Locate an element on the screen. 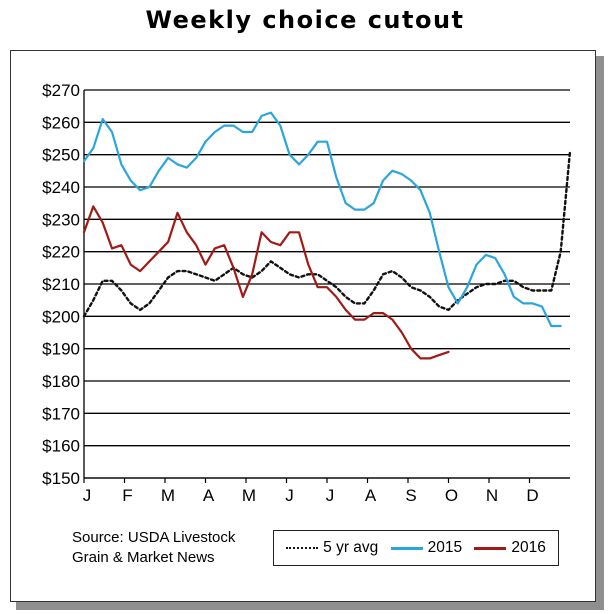 The image size is (610, 614). chart-title: Weekly choice cutout is located at coordinates (305, 20).